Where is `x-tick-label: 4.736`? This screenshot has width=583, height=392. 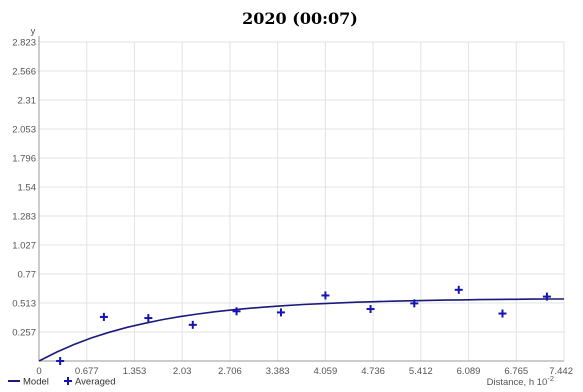
x-tick-label: 4.736 is located at coordinates (373, 371).